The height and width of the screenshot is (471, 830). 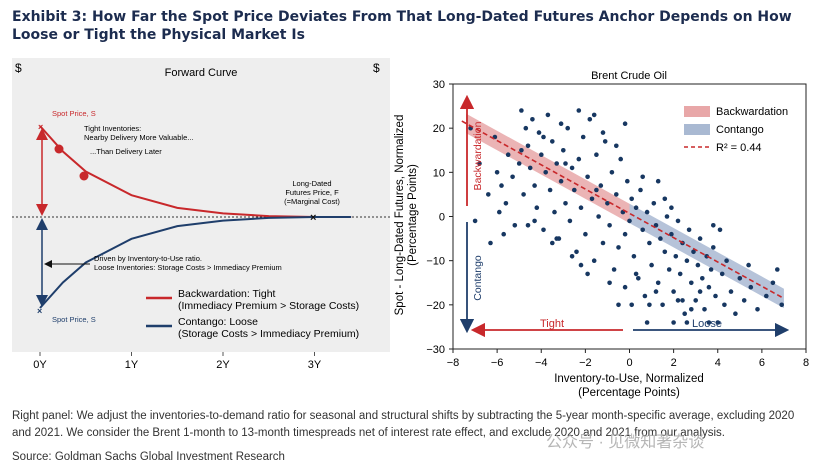 What do you see at coordinates (674, 363) in the screenshot?
I see `right-x-tick-label: 2` at bounding box center [674, 363].